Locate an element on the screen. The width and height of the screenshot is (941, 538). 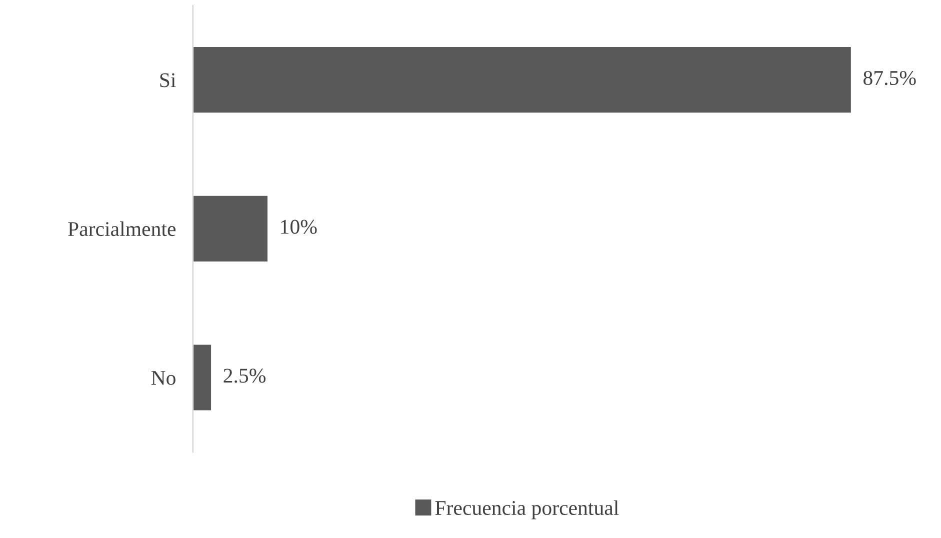
y-tick-label: Si is located at coordinates (168, 80).